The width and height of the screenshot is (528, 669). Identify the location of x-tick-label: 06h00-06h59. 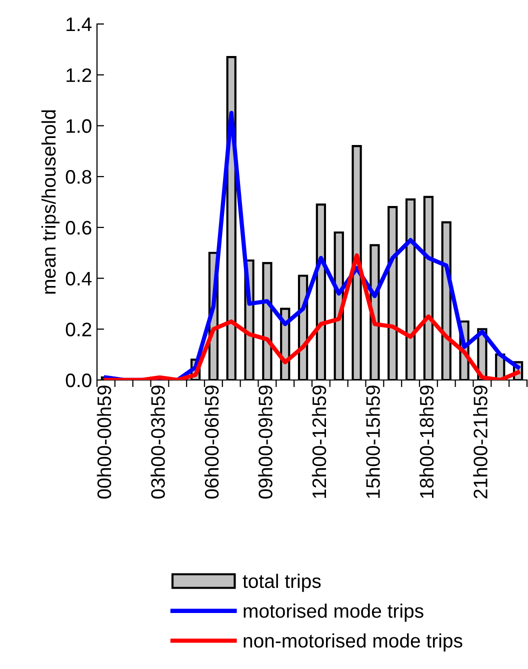
(211, 442).